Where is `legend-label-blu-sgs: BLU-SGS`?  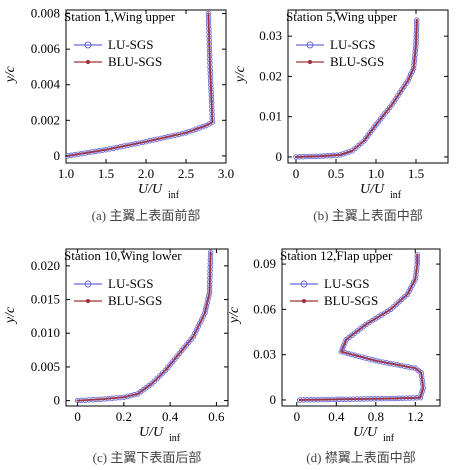 legend-label-blu-sgs: BLU-SGS is located at coordinates (357, 61).